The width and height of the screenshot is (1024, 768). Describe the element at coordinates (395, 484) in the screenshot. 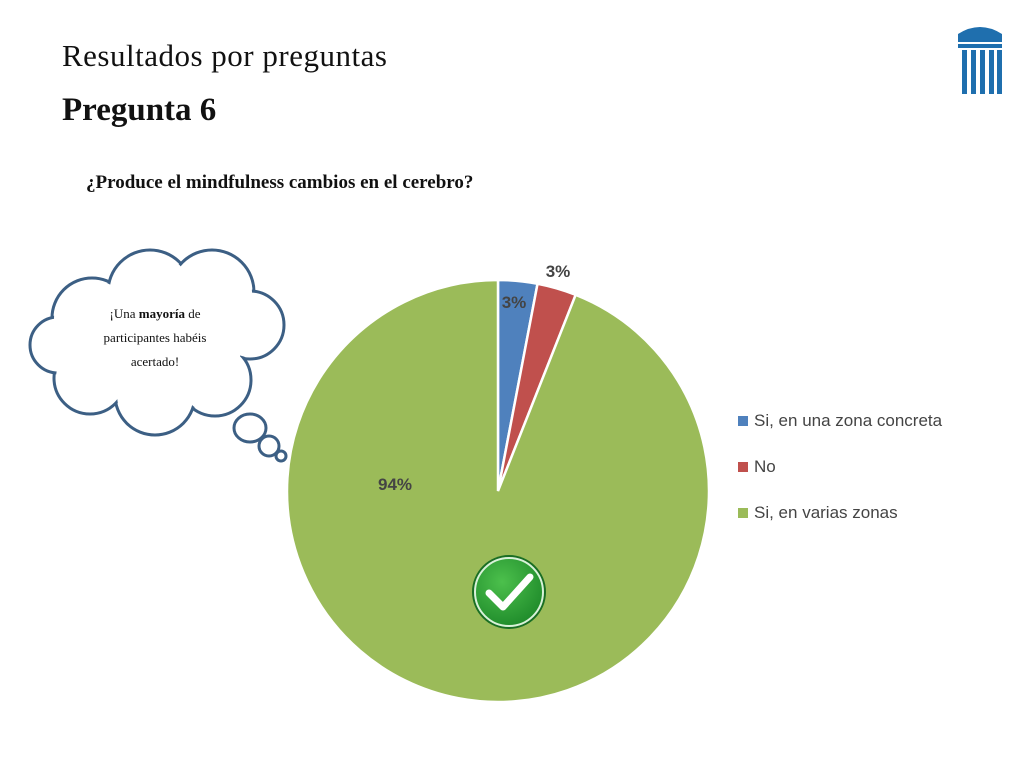

I see `pie-data-label-2: 94%` at that location.